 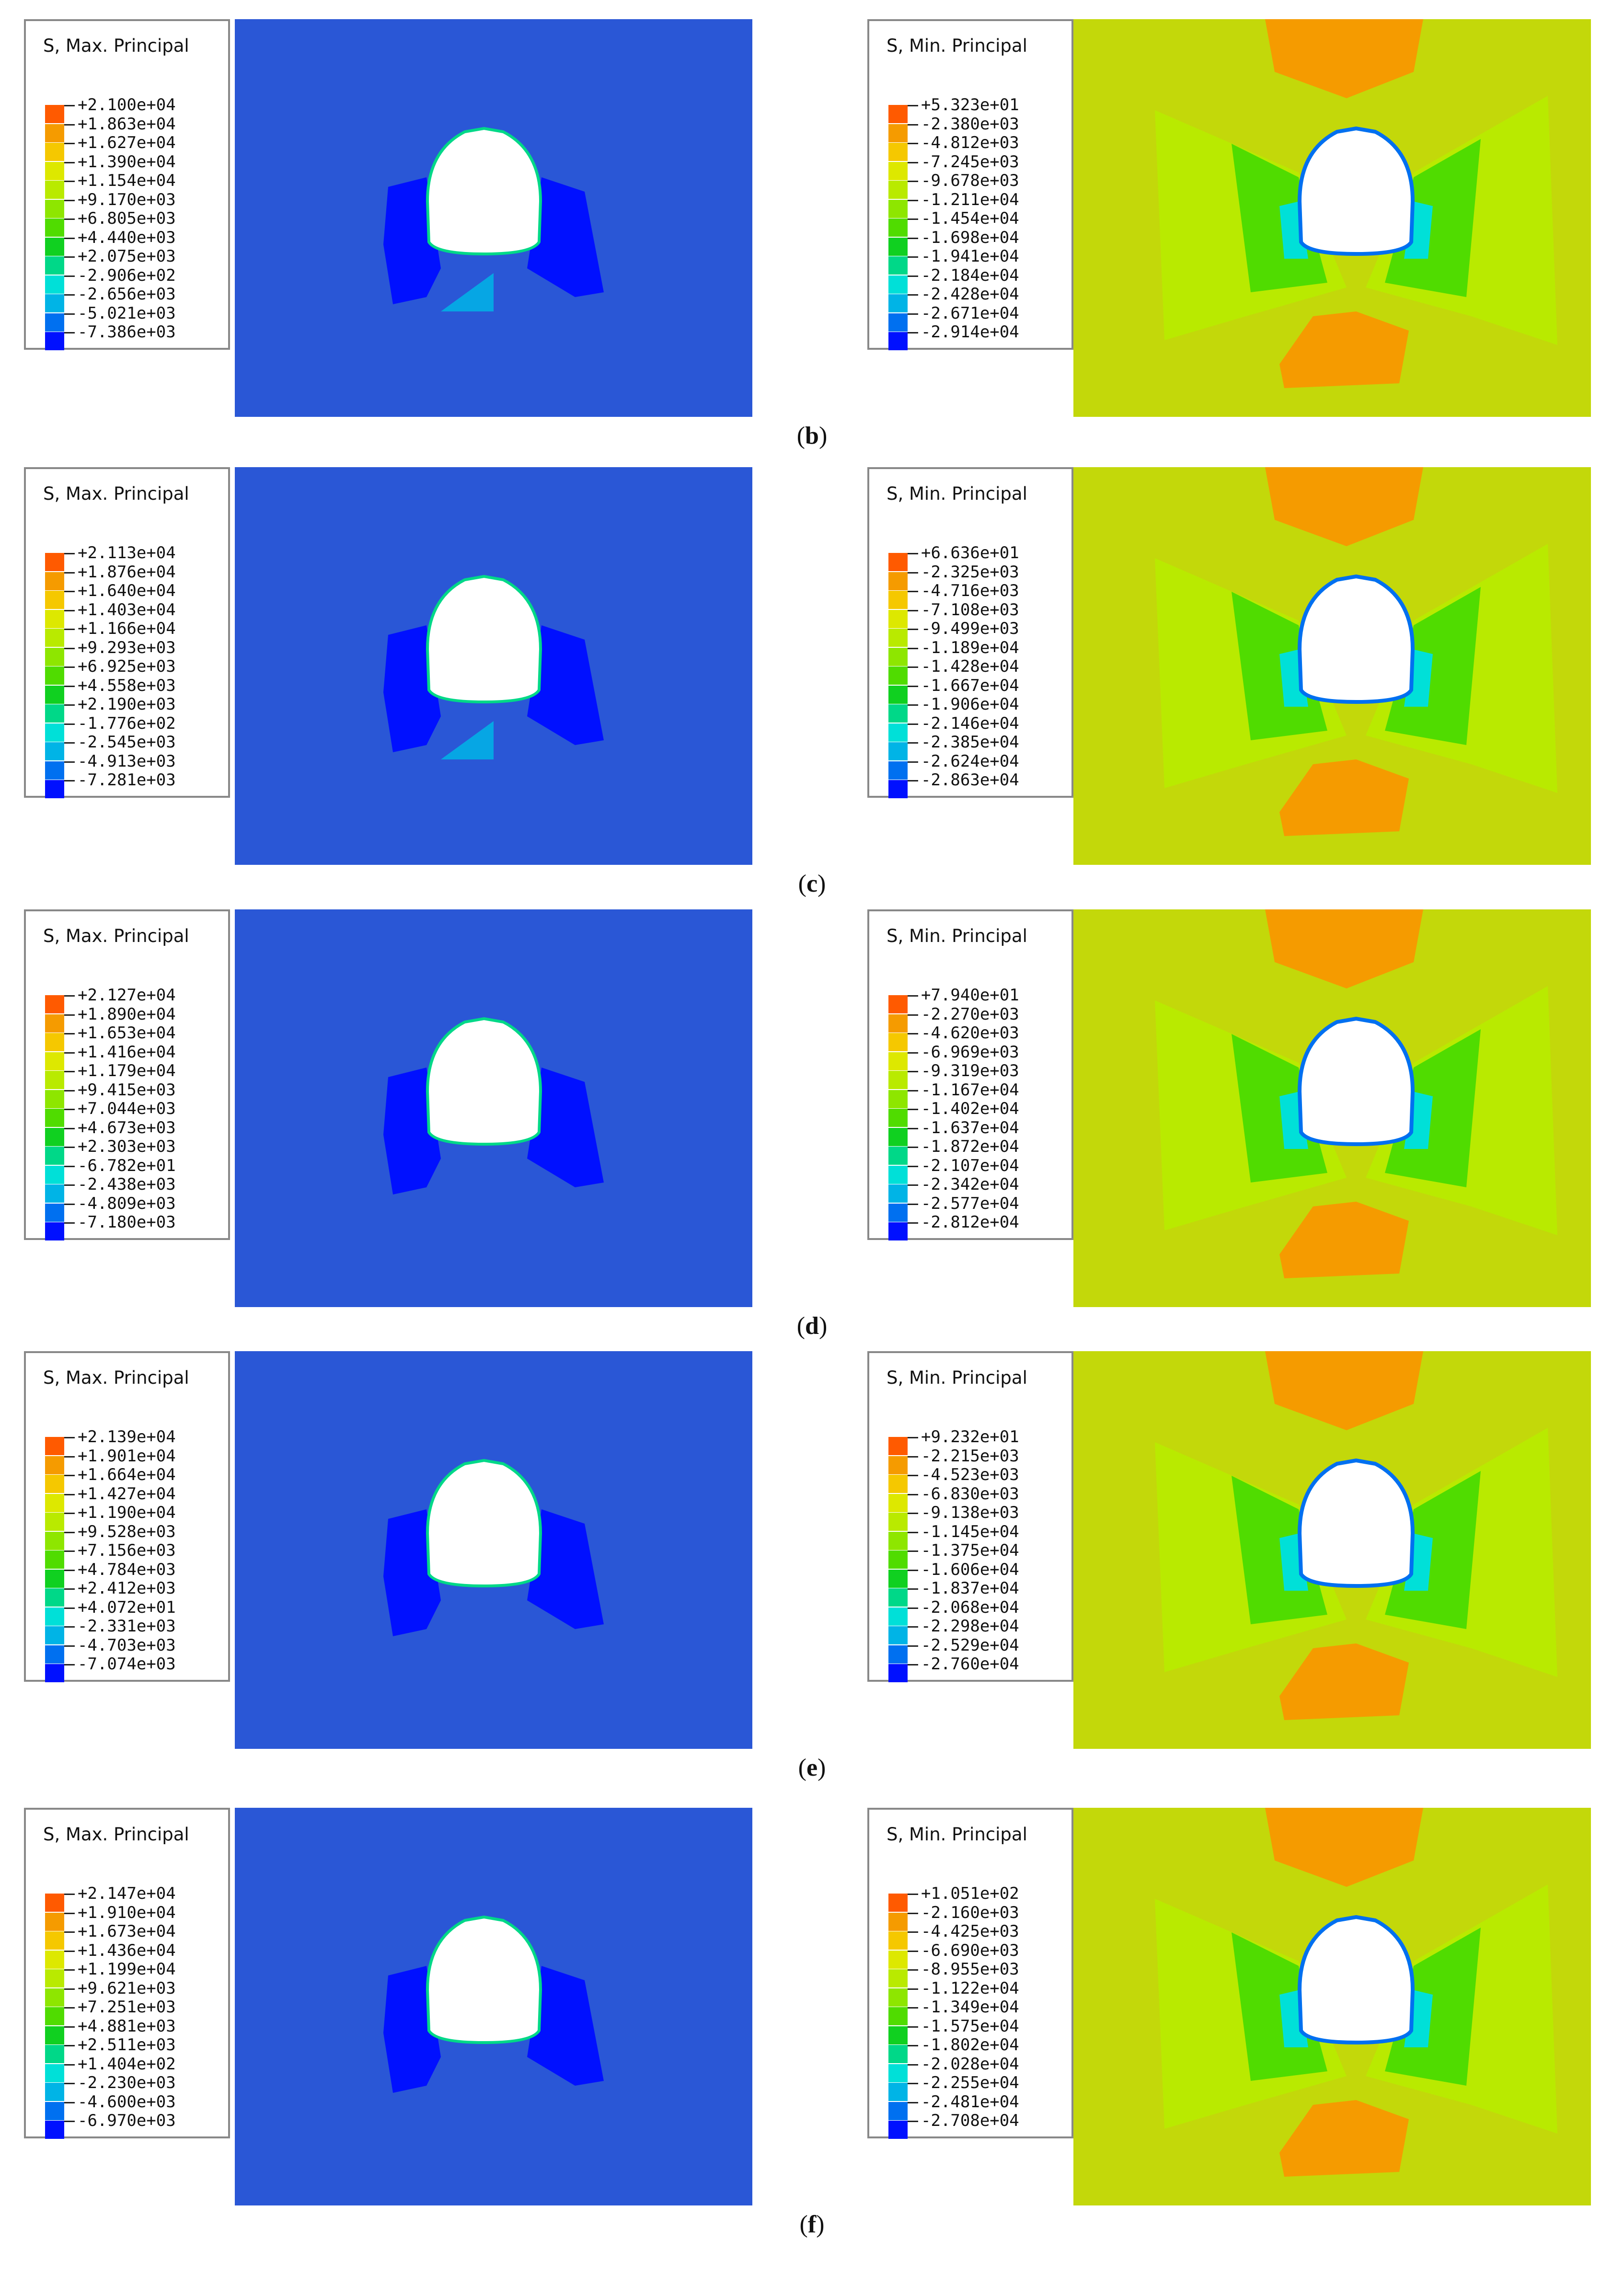 I want to click on legend-value-label: +1.664e+04, so click(x=127, y=1474).